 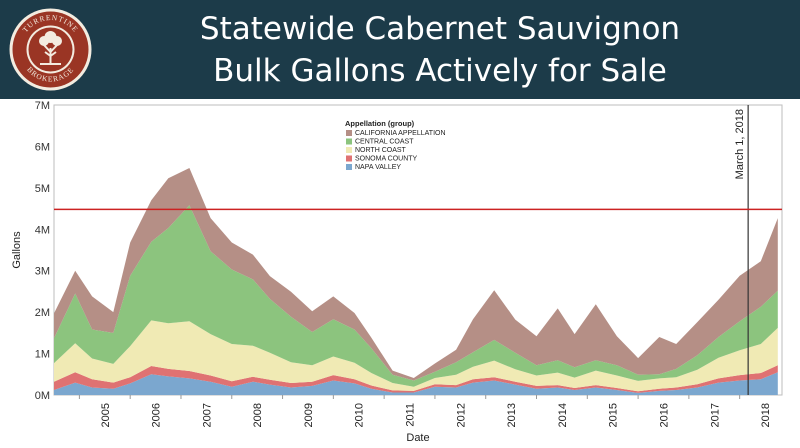 I want to click on x-tick-label: 2013, so click(x=512, y=415).